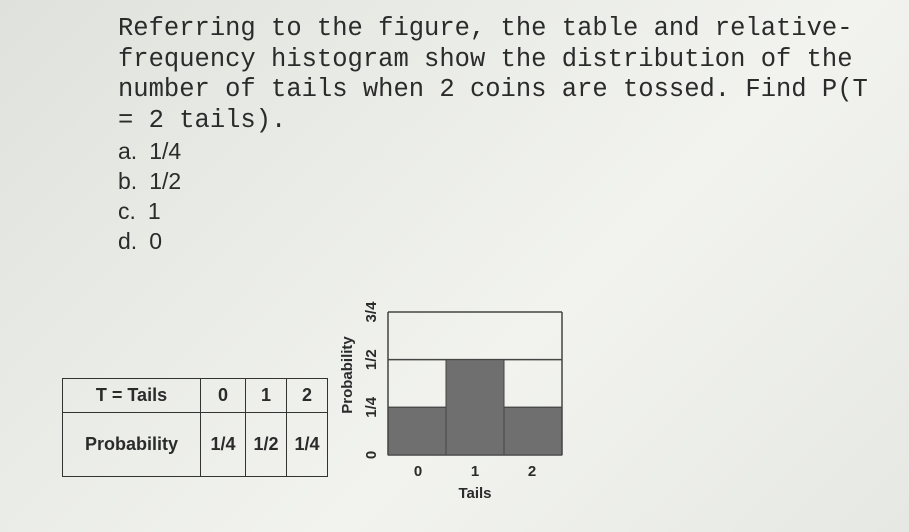 This screenshot has width=909, height=532. I want to click on y-tick-label: 1/2, so click(371, 359).